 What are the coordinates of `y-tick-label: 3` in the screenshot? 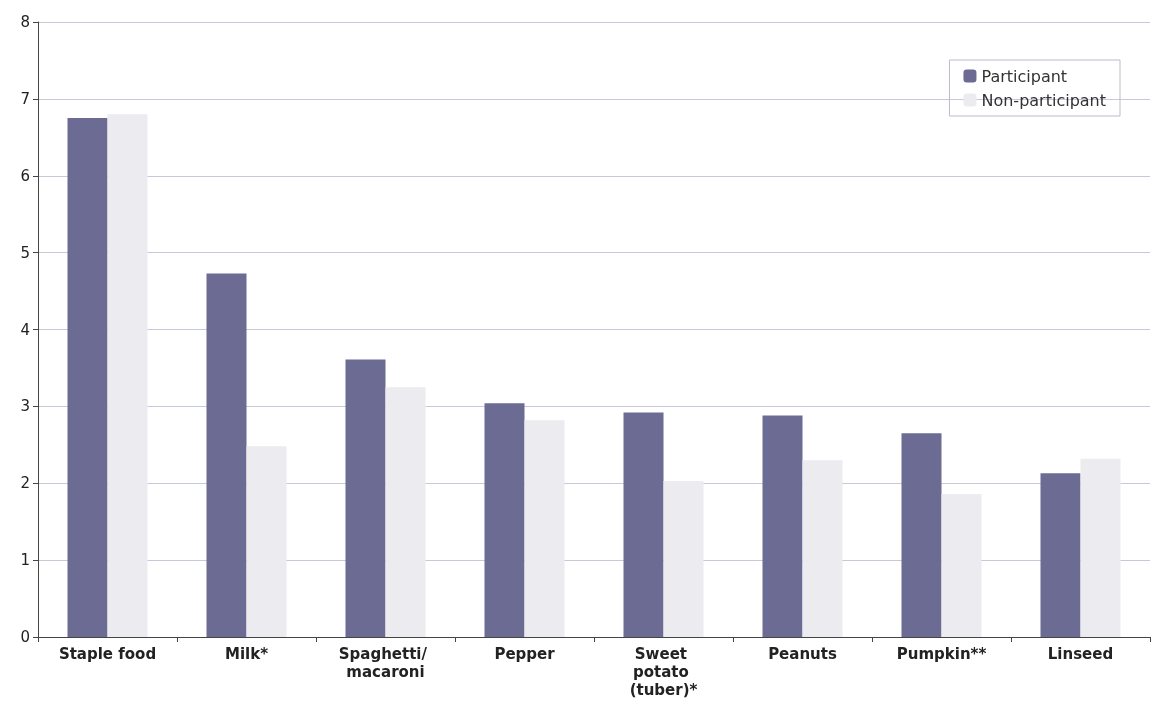 It's located at (25, 406).